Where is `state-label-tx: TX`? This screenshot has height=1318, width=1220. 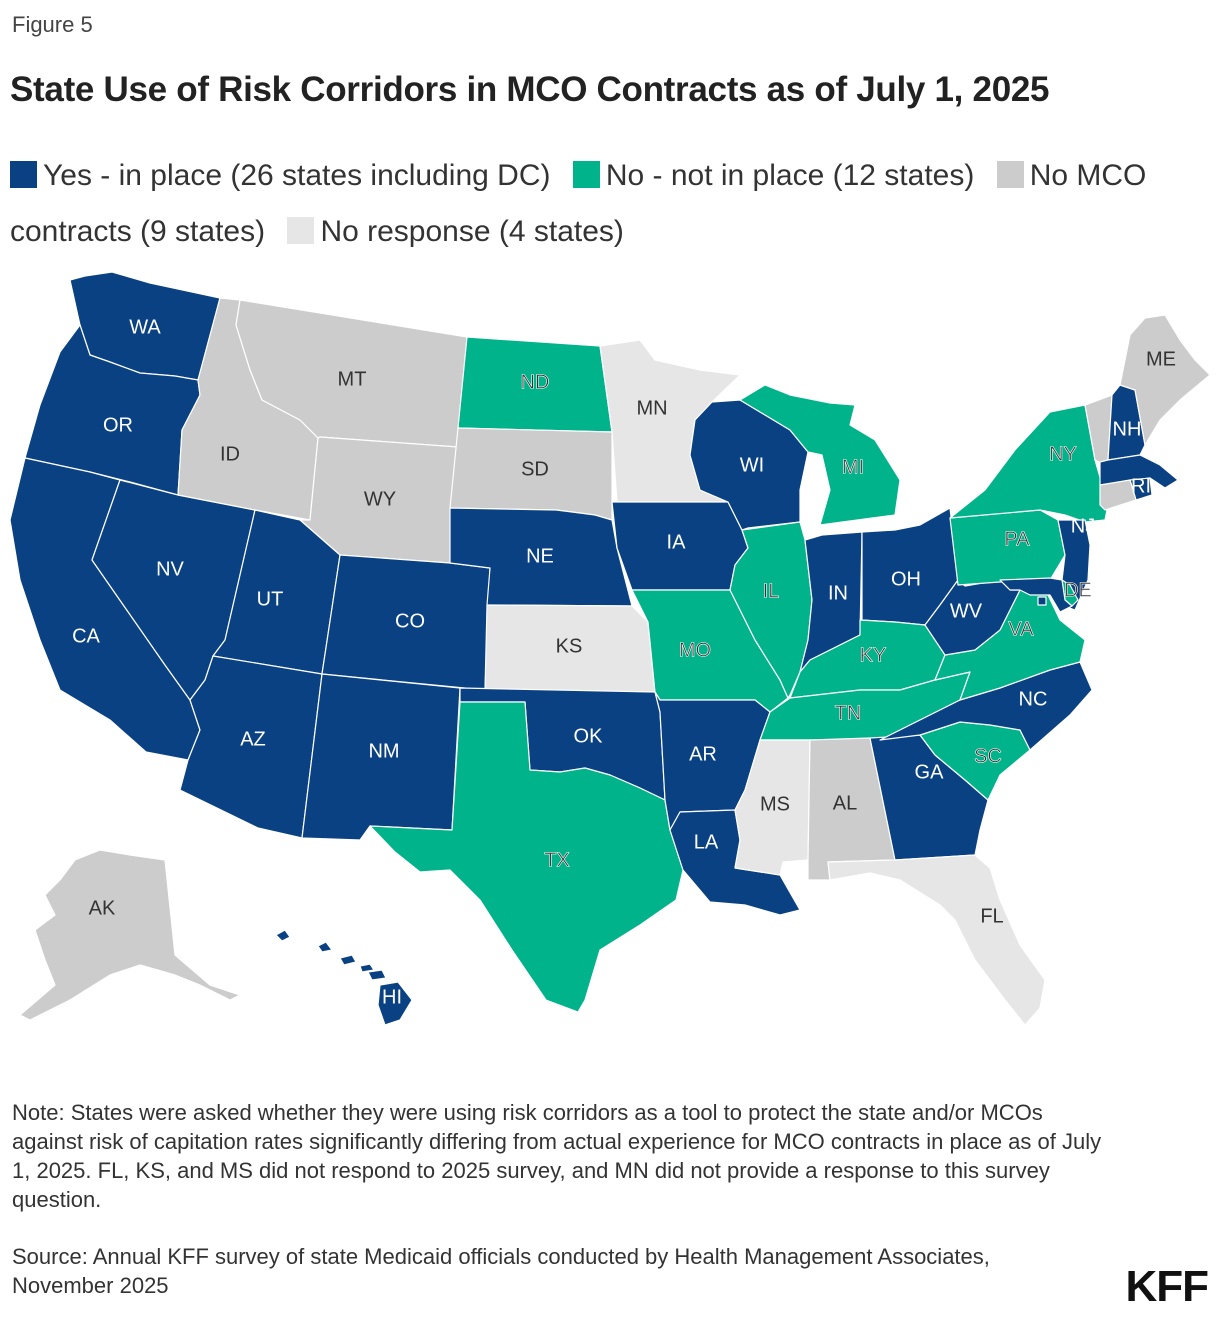
state-label-tx: TX is located at coordinates (557, 860).